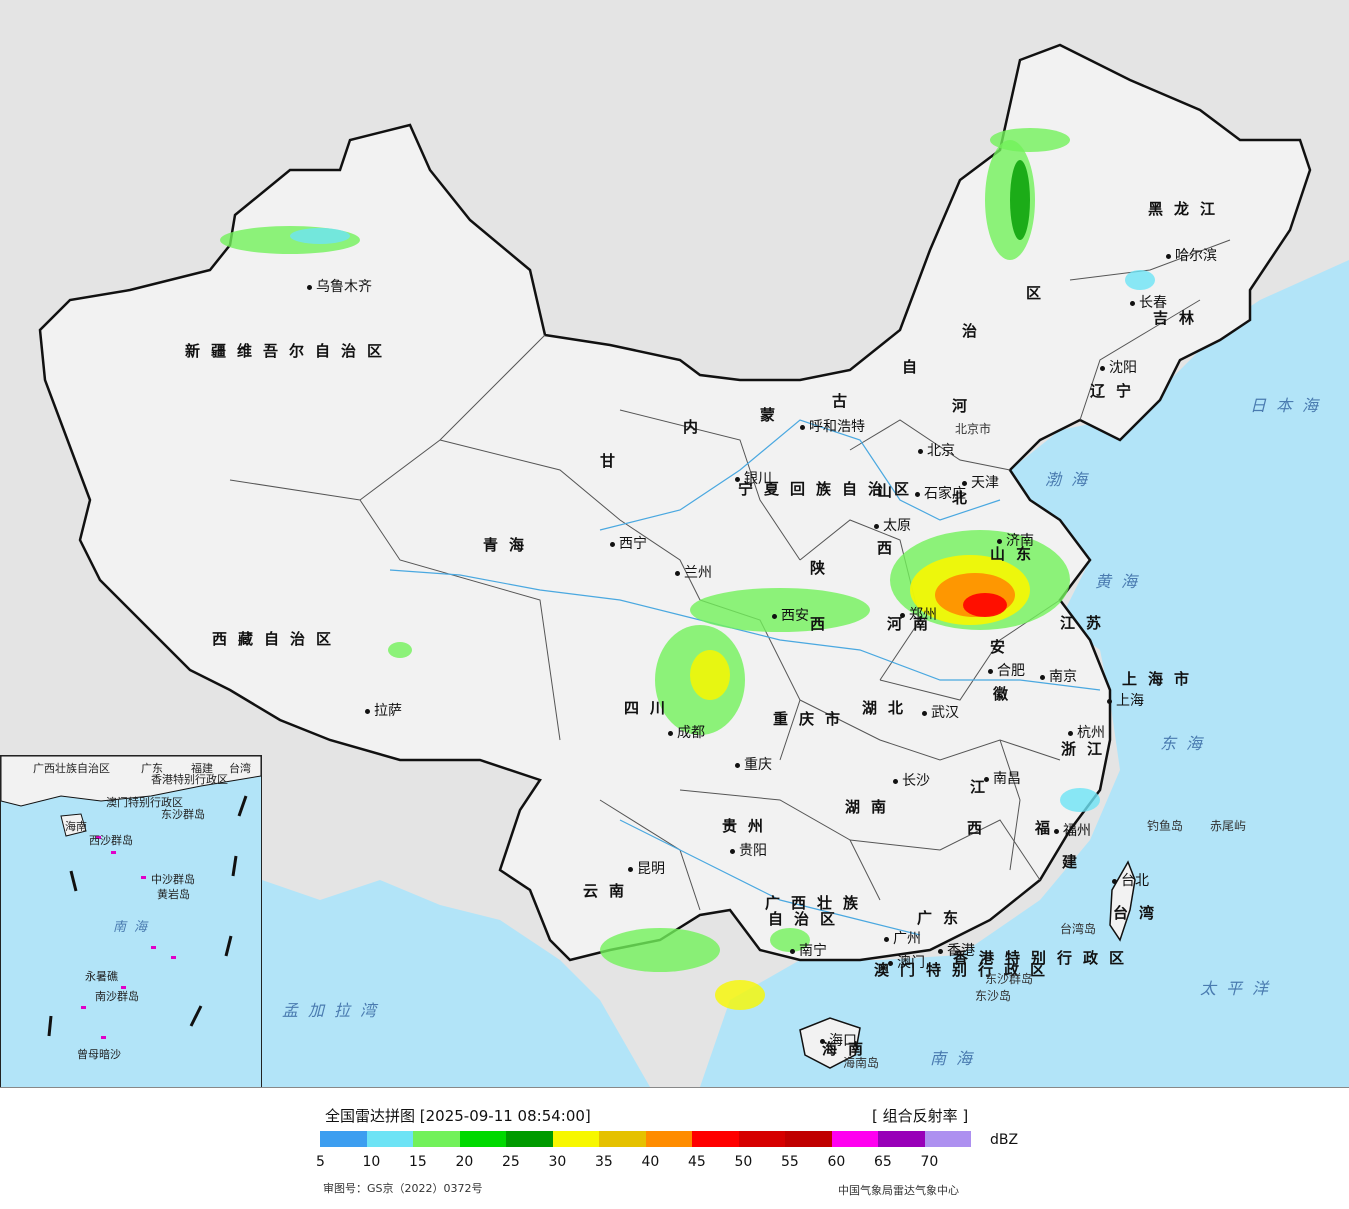  I want to click on sea-label: 南海, so click(956, 1057).